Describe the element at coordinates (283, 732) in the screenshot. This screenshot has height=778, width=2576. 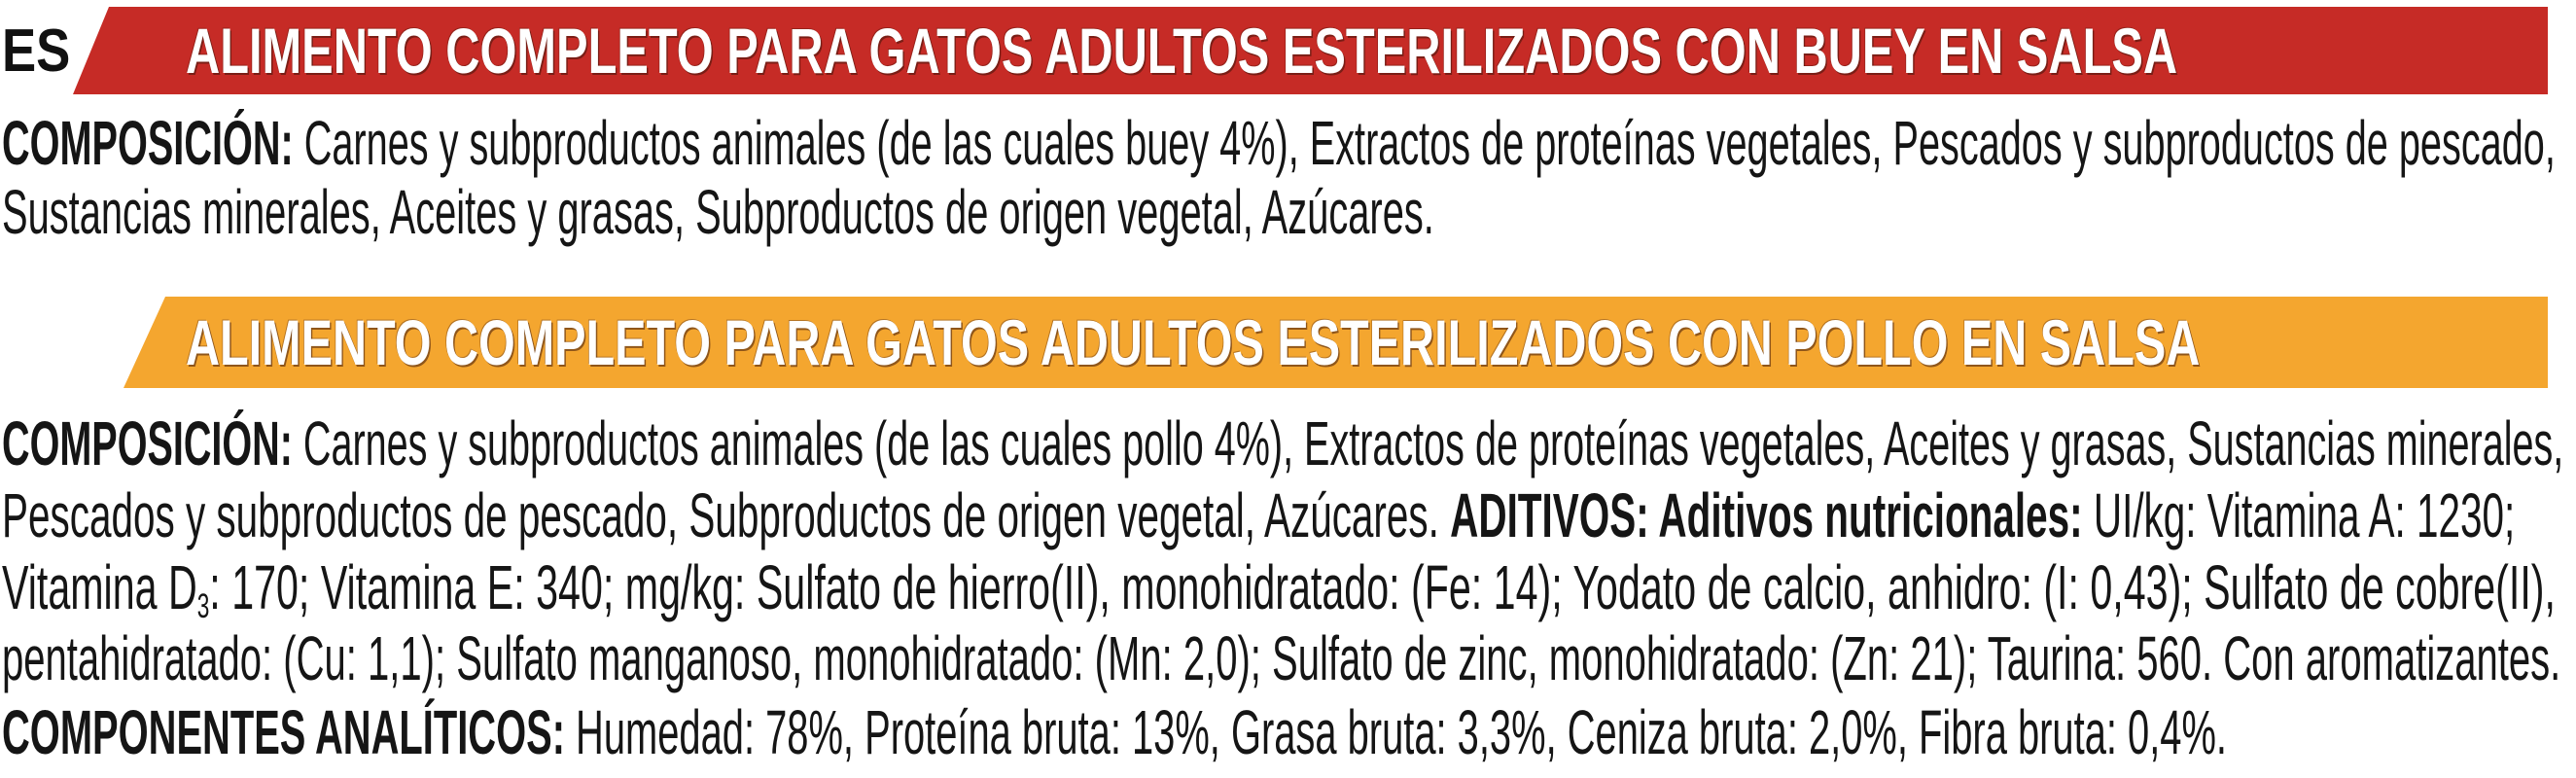
I see `bold-label: COMPONENTES ANALÍTICOS:` at that location.